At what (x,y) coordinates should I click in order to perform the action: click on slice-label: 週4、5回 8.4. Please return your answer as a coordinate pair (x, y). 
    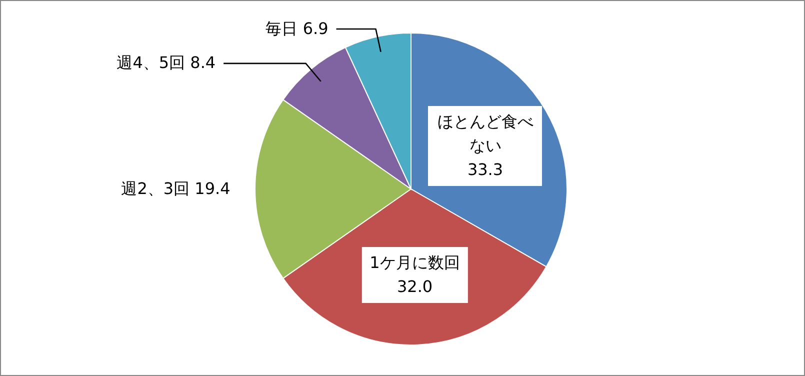
    Looking at the image, I should click on (166, 63).